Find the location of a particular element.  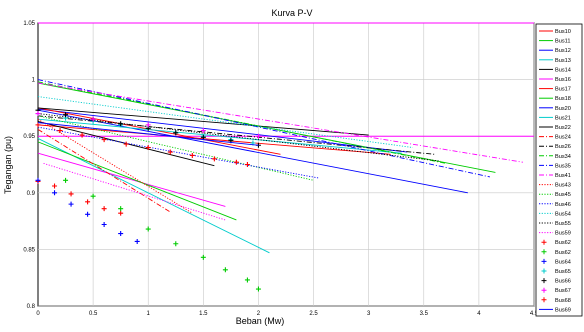

legend-label: Bus12 is located at coordinates (563, 51).